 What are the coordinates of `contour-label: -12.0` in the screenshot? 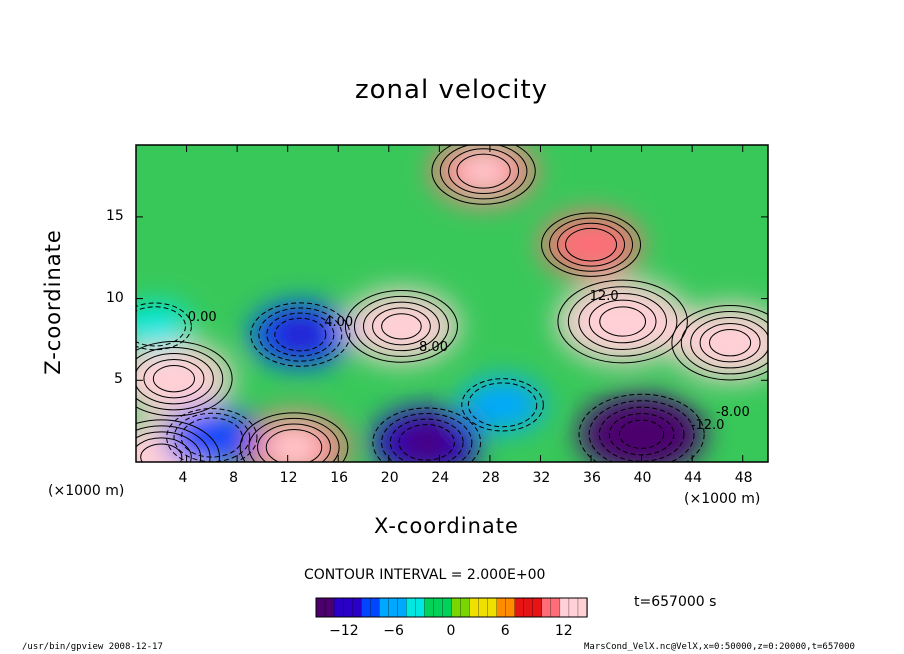 It's located at (707, 426).